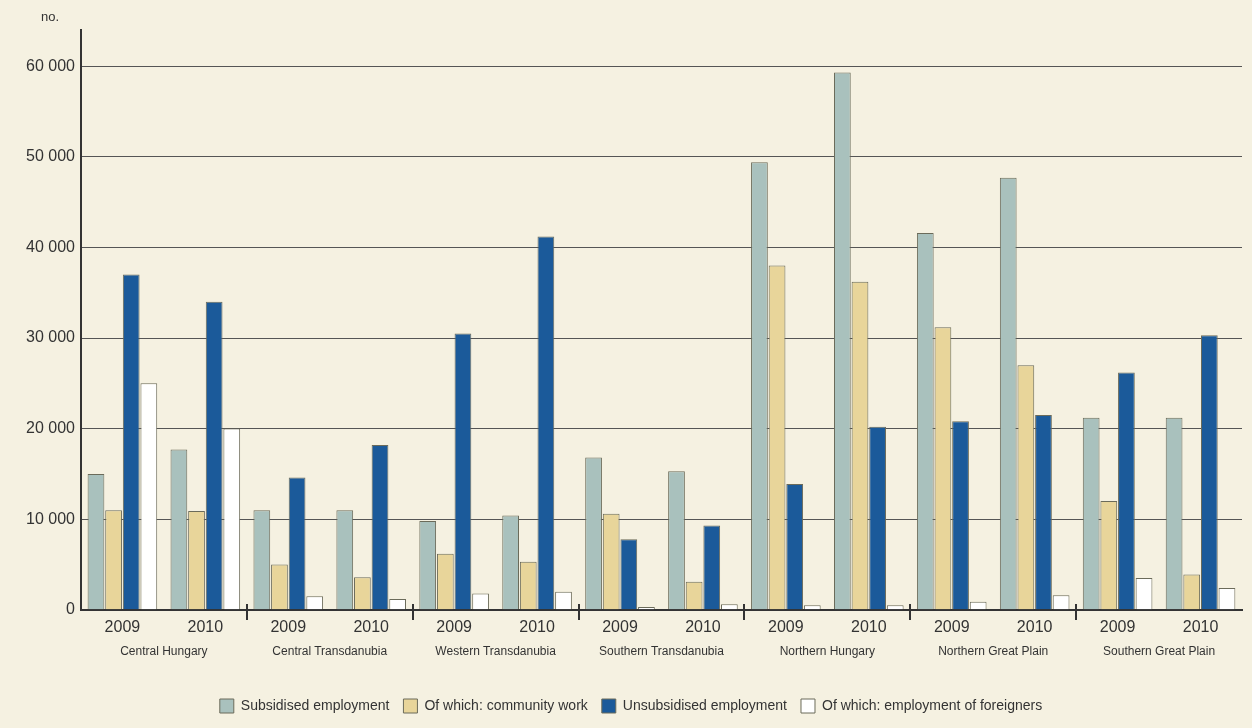 This screenshot has width=1252, height=728. Describe the element at coordinates (827, 651) in the screenshot. I see `text: Northern Hungary` at that location.